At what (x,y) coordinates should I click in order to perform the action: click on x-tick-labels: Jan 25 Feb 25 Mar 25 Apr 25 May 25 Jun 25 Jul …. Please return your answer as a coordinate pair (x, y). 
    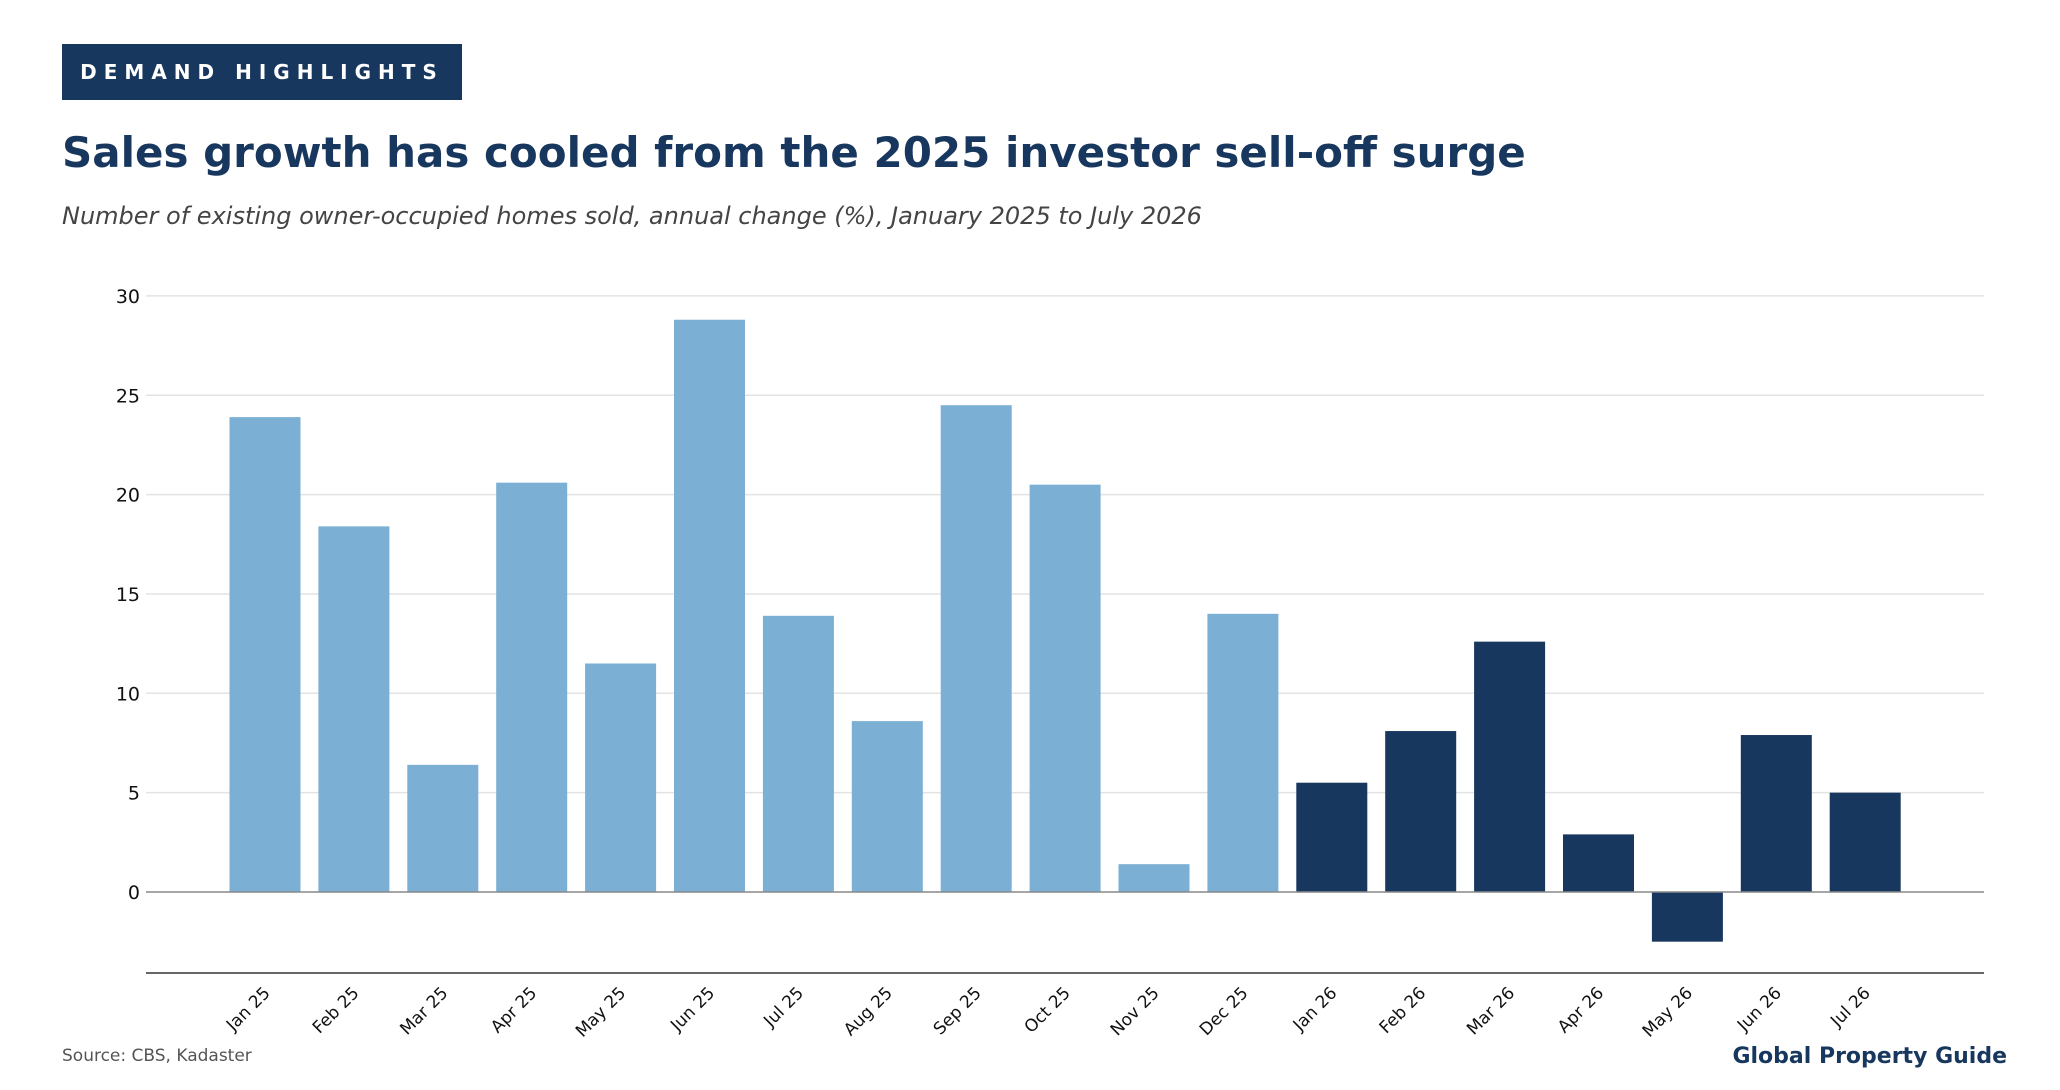
    Looking at the image, I should click on (1048, 1012).